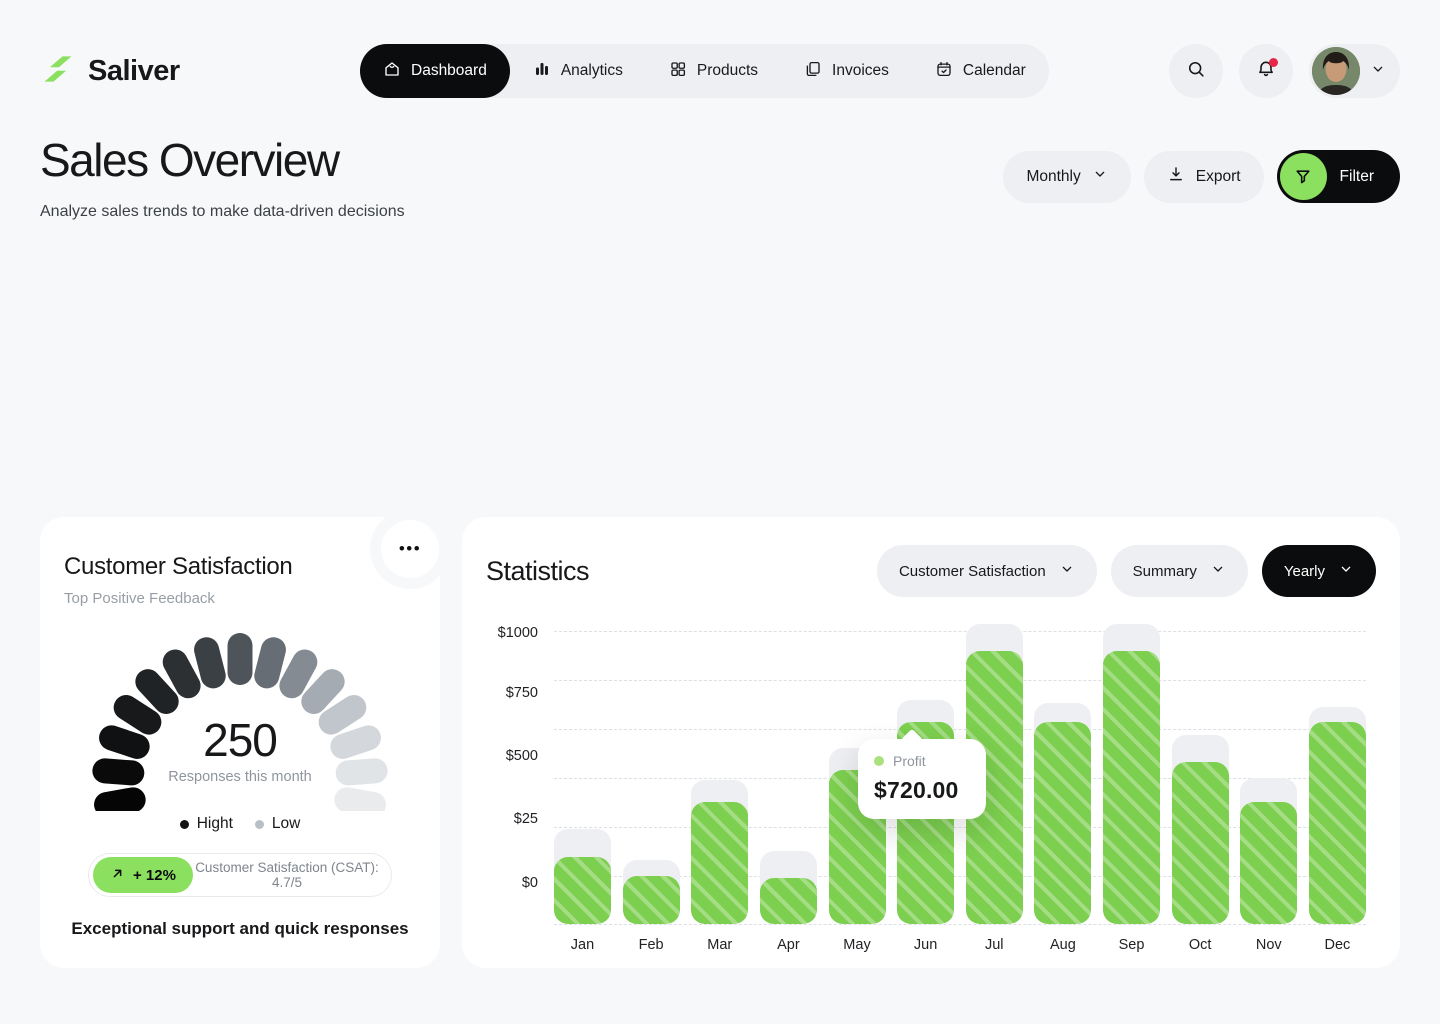  I want to click on nav-label: Dashboard, so click(449, 70).